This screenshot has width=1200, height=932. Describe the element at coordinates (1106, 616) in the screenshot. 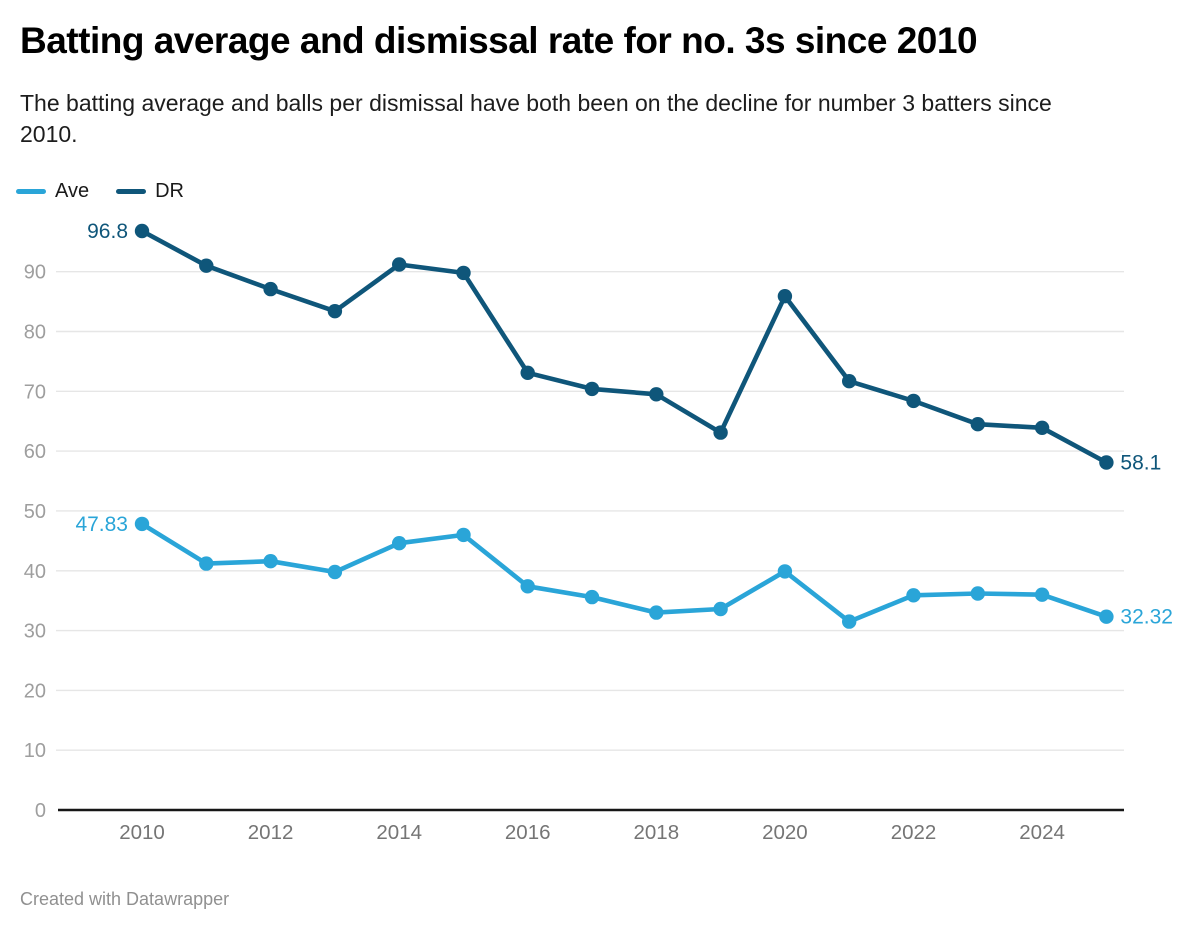

I see `point-ave-2025` at that location.